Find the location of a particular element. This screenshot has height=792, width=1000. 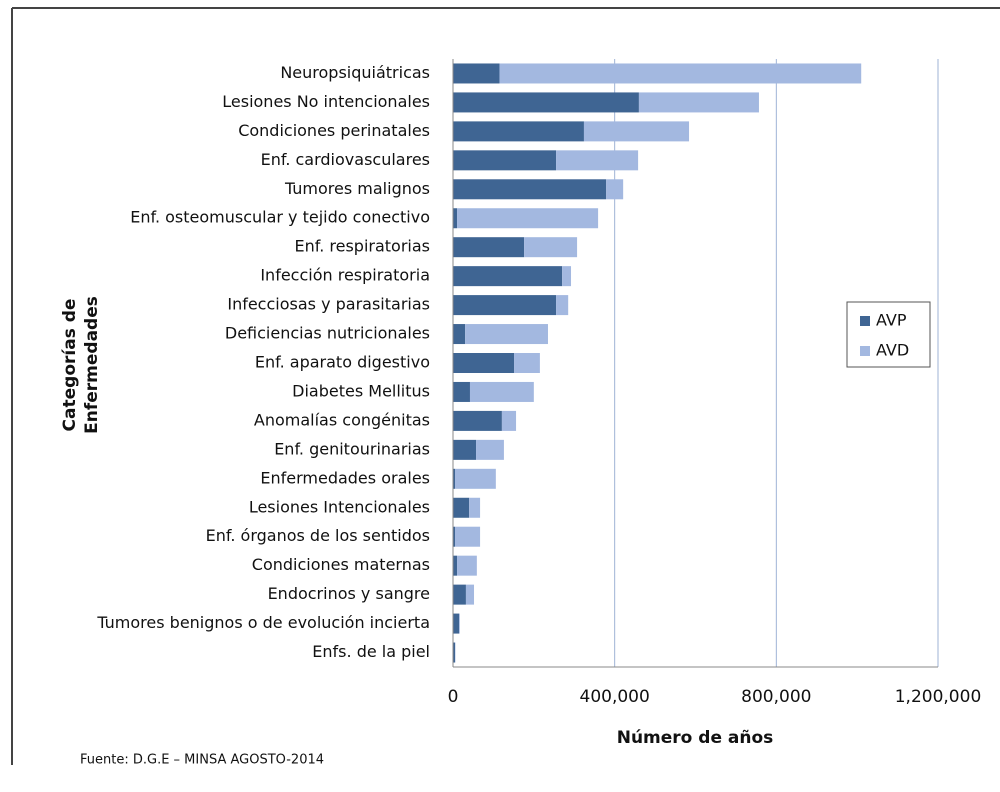

y-axis-title: Enfermedades is located at coordinates (92, 365).